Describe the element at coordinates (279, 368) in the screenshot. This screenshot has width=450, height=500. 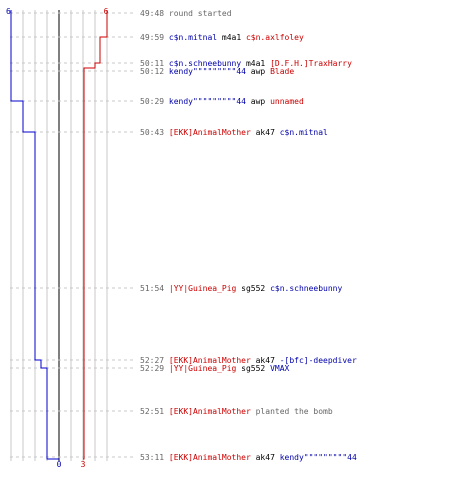
I see `event-segment: VMAX` at that location.